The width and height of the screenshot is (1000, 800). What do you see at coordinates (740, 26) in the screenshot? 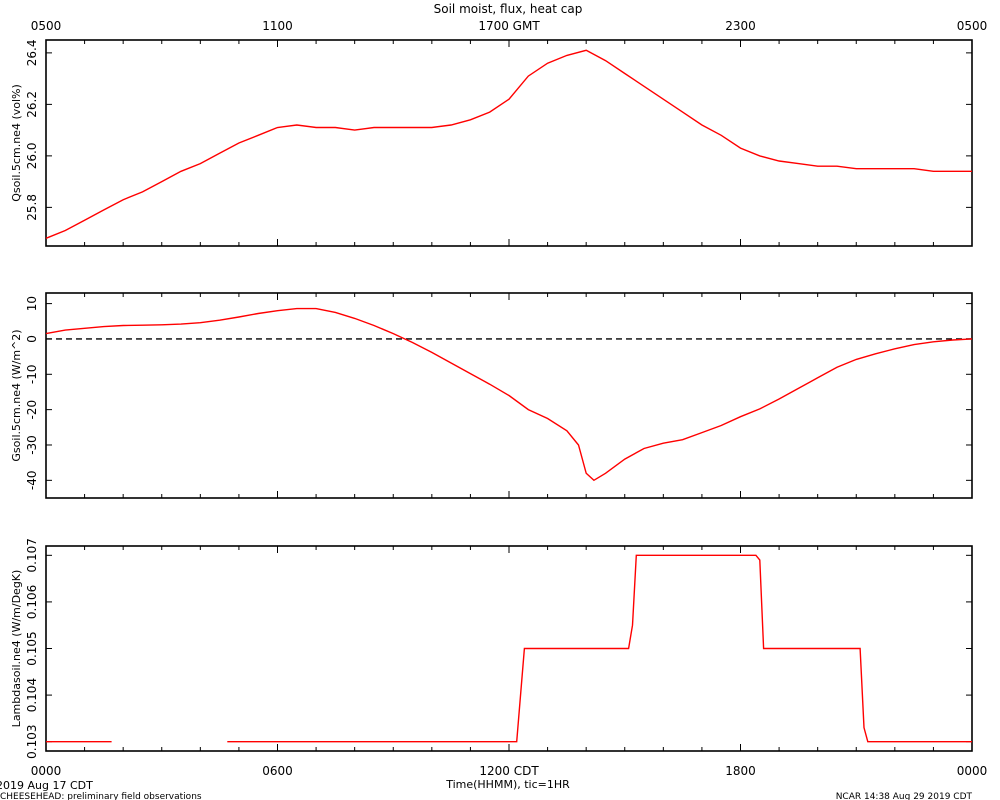
I see `top-tick-label: 2300` at bounding box center [740, 26].